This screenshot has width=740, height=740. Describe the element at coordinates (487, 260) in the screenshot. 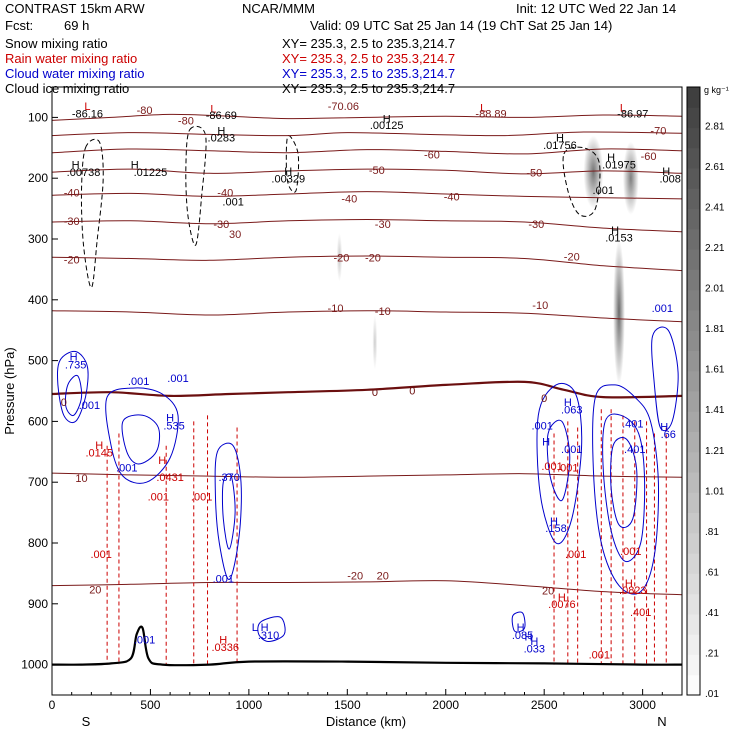

I see `snow-shading-layer` at that location.